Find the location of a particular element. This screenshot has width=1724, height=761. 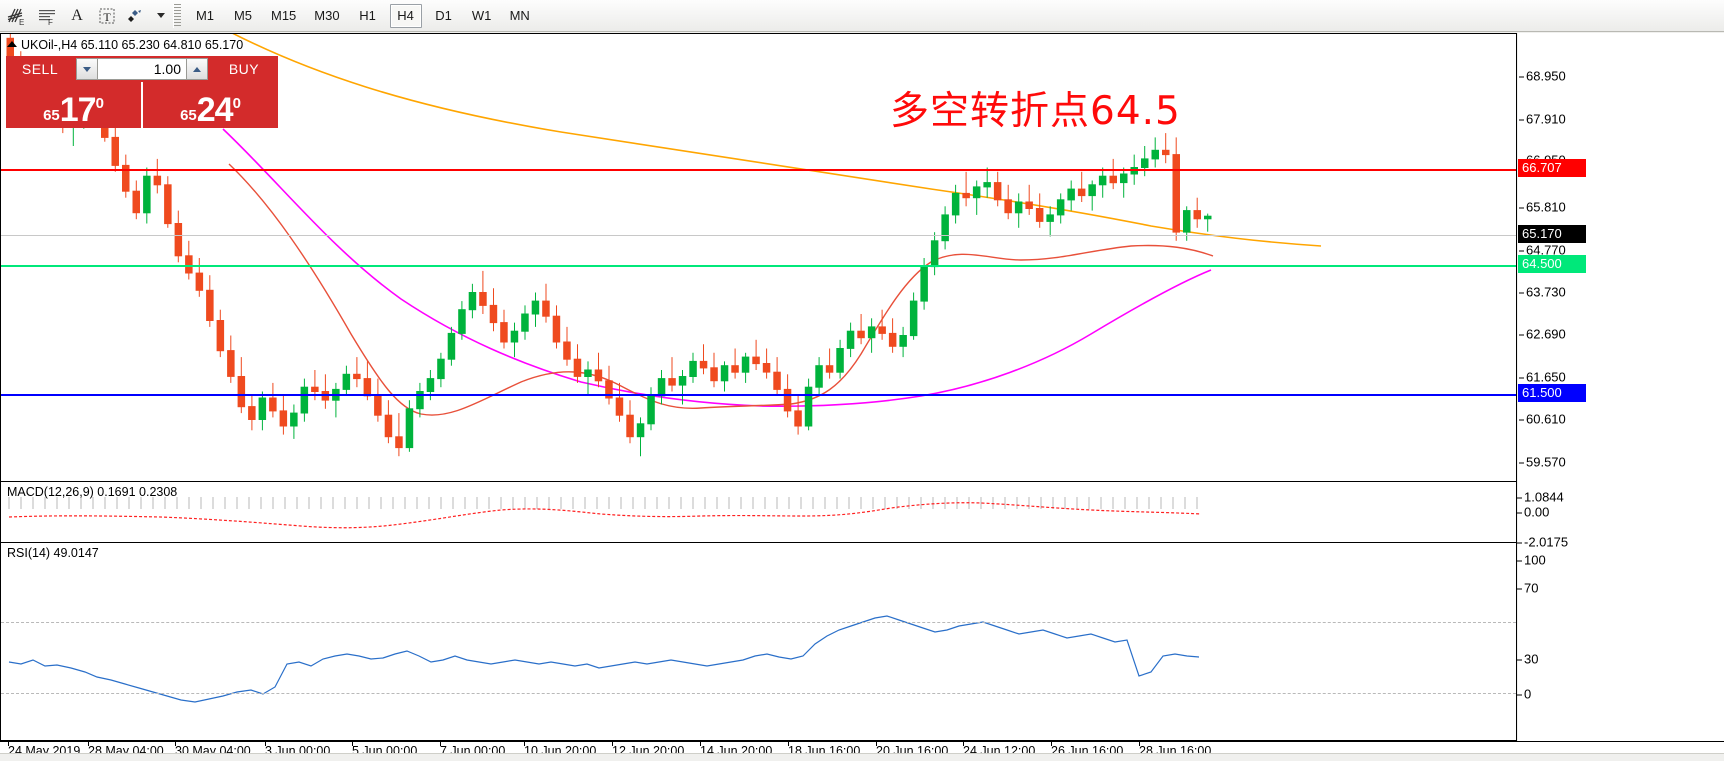

trade-price-row: 65 17 0 65 24 0 is located at coordinates (142, 105).